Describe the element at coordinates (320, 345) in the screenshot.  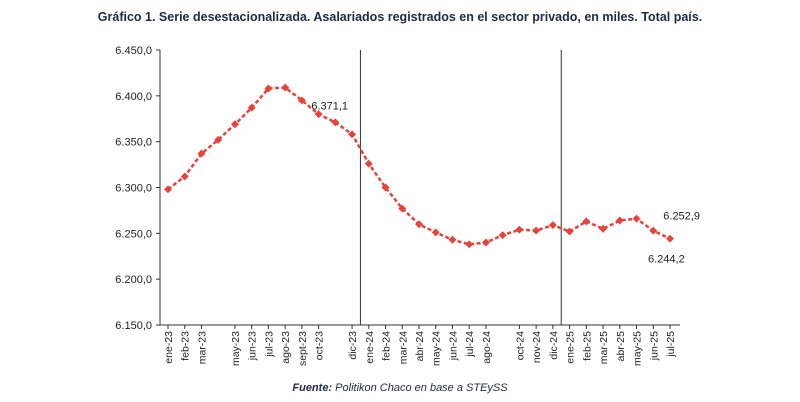
I see `x-tick-label: oct-23` at that location.